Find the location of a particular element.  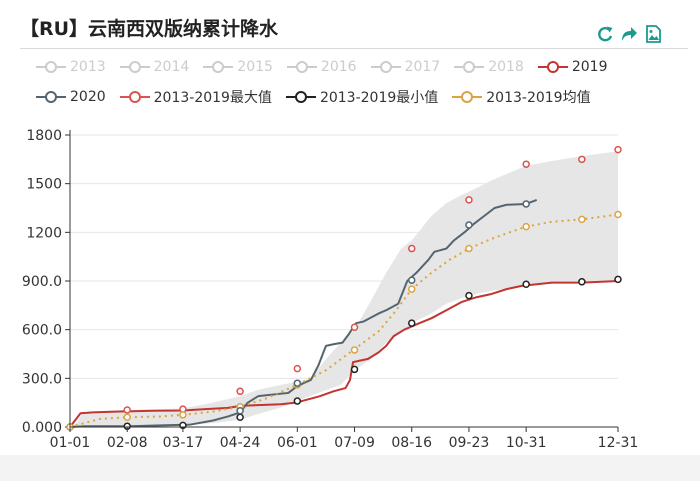

legend-label: 2017 is located at coordinates (422, 67).